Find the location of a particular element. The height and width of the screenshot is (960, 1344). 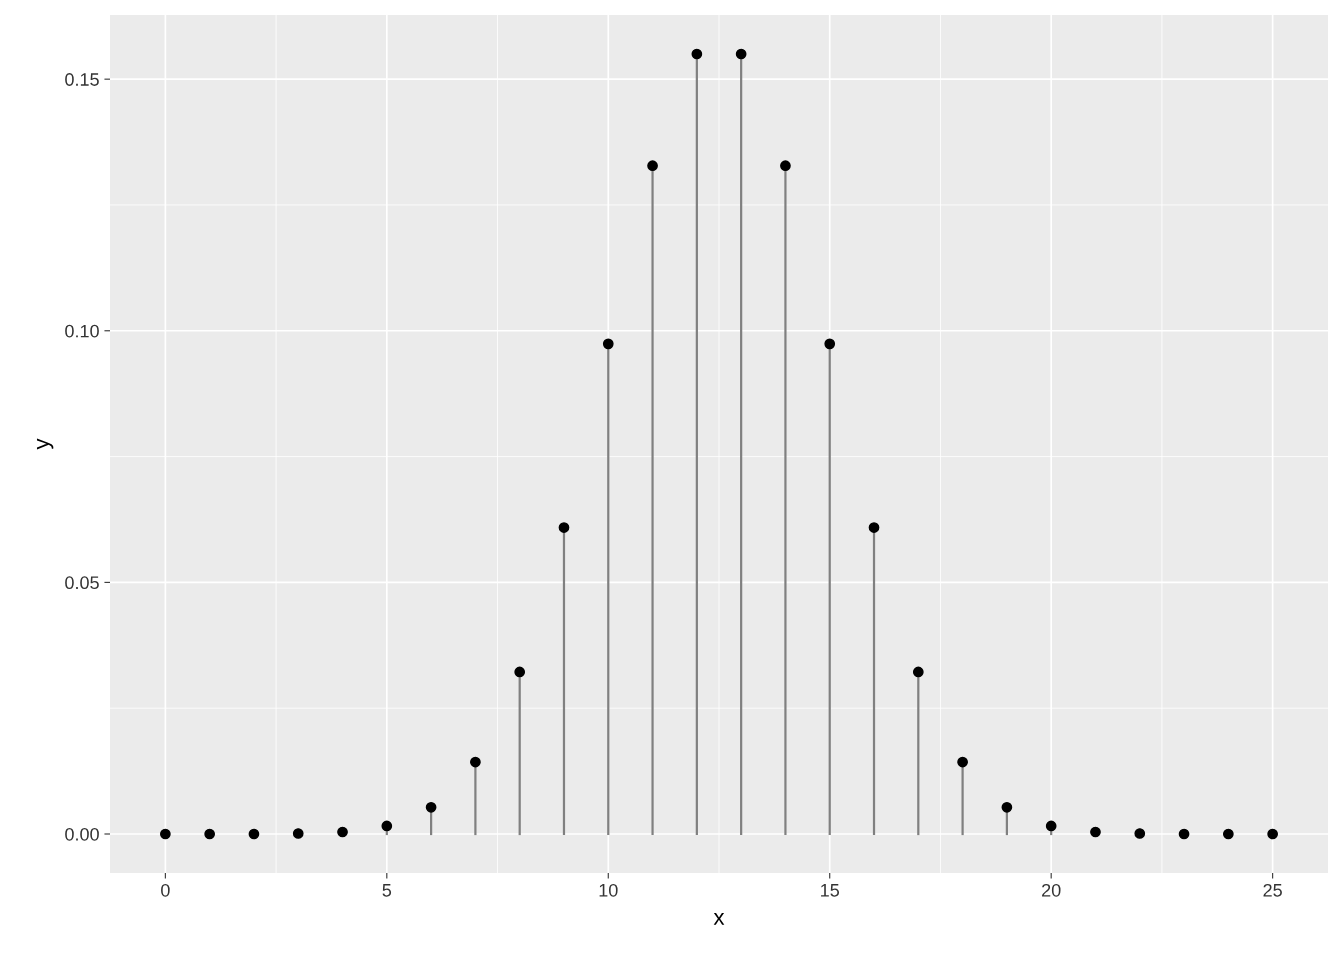

x-tick-label: 15 is located at coordinates (830, 890).